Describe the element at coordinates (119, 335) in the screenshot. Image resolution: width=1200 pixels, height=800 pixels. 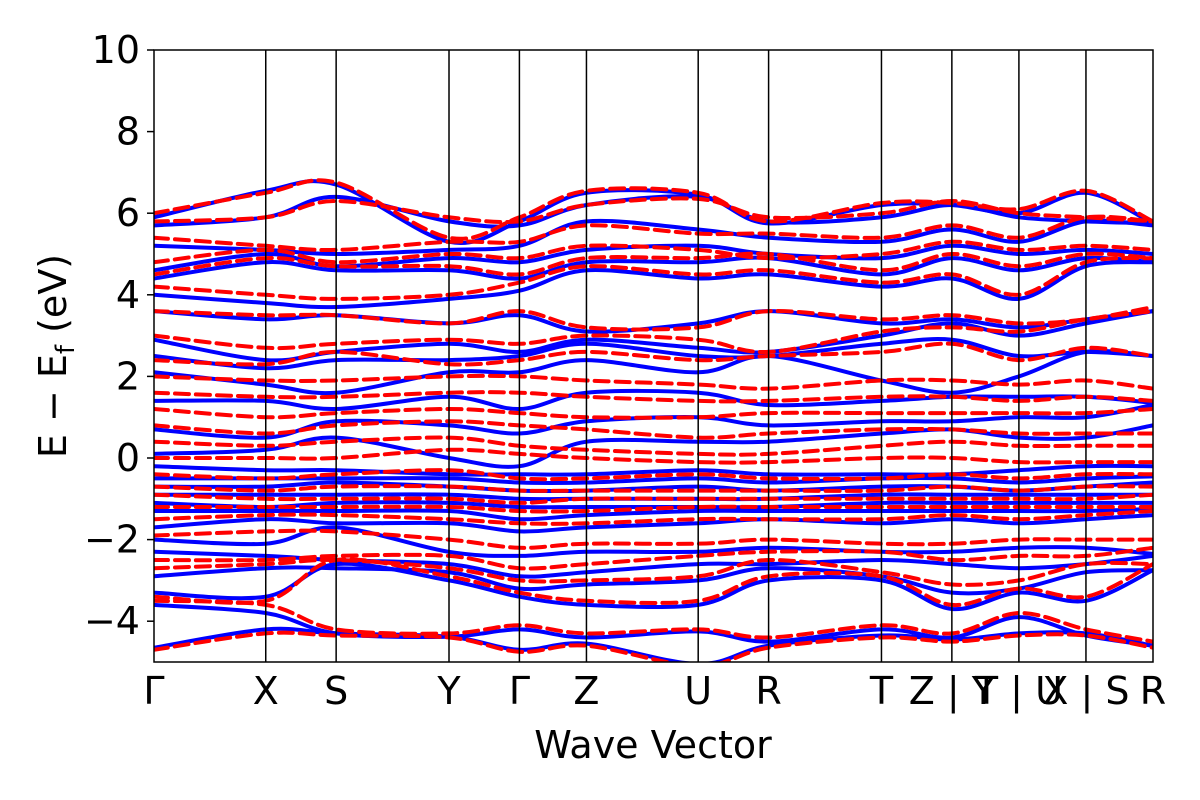
I see `y-axis: −4 −2 0 2 4 6 8 10` at that location.